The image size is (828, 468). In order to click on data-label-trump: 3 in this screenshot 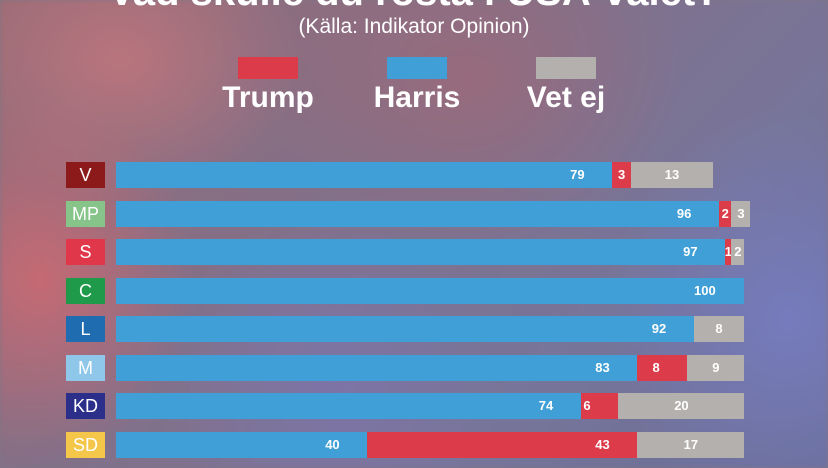, I will do `click(622, 174)`.